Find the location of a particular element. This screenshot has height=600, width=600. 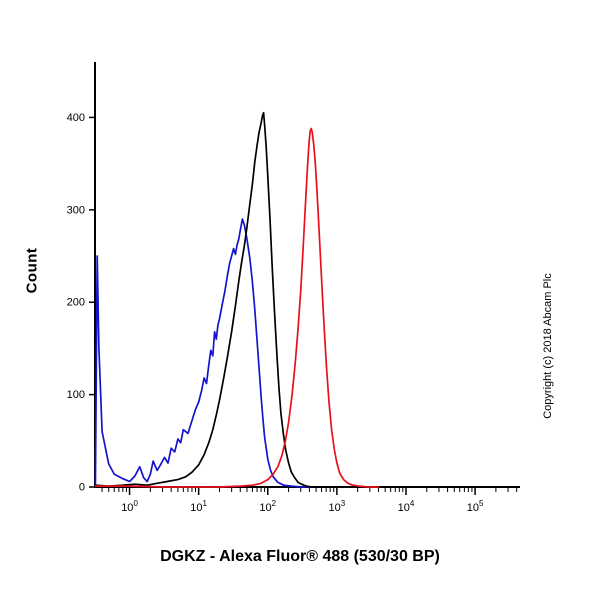

x-tick-label: 10⁴ is located at coordinates (406, 506).